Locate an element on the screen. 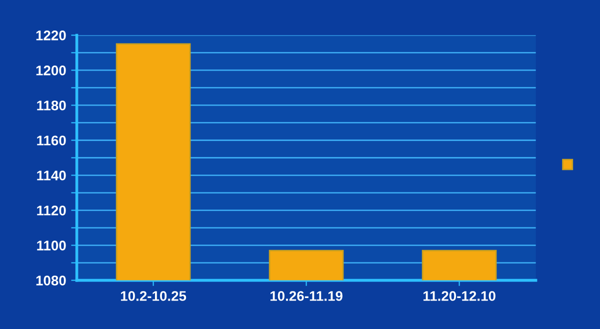 The height and width of the screenshot is (329, 600). y-tick-label: 1160 is located at coordinates (51, 141).